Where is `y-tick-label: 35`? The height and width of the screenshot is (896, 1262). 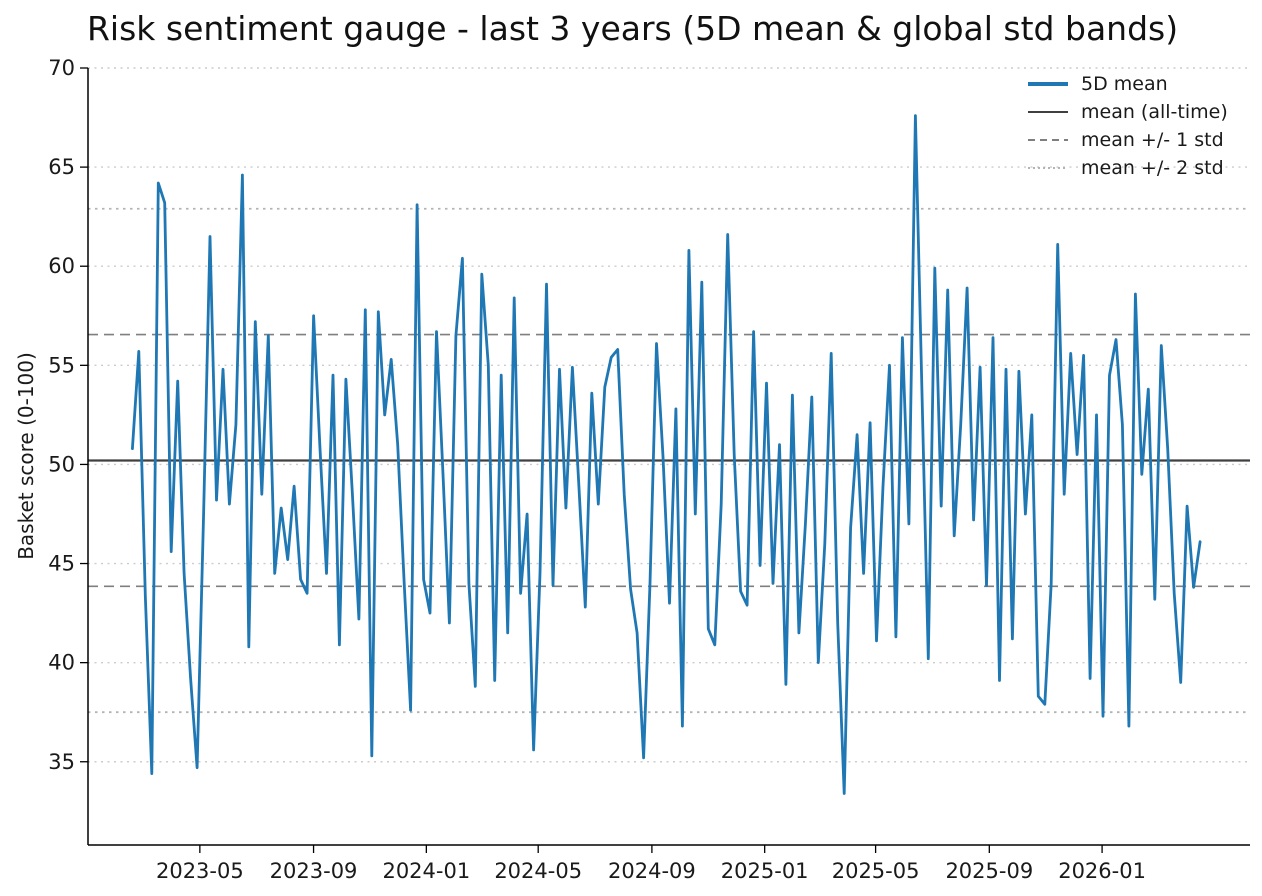
y-tick-label: 35 is located at coordinates (61, 762).